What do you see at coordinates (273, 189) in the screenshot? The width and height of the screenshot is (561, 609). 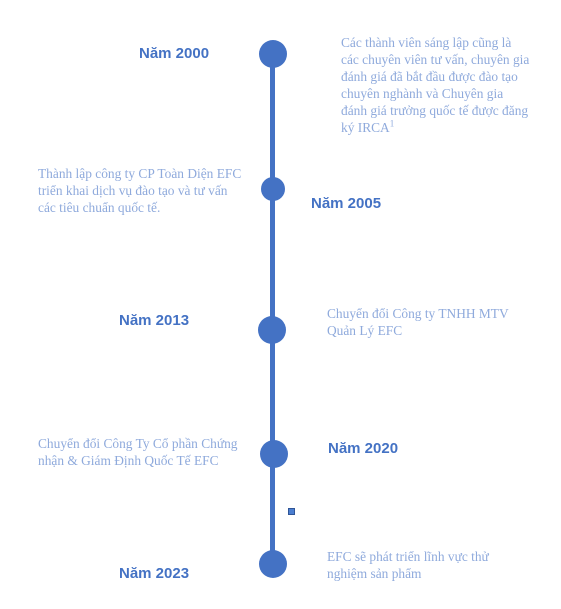 I see `timeline-node-2005` at bounding box center [273, 189].